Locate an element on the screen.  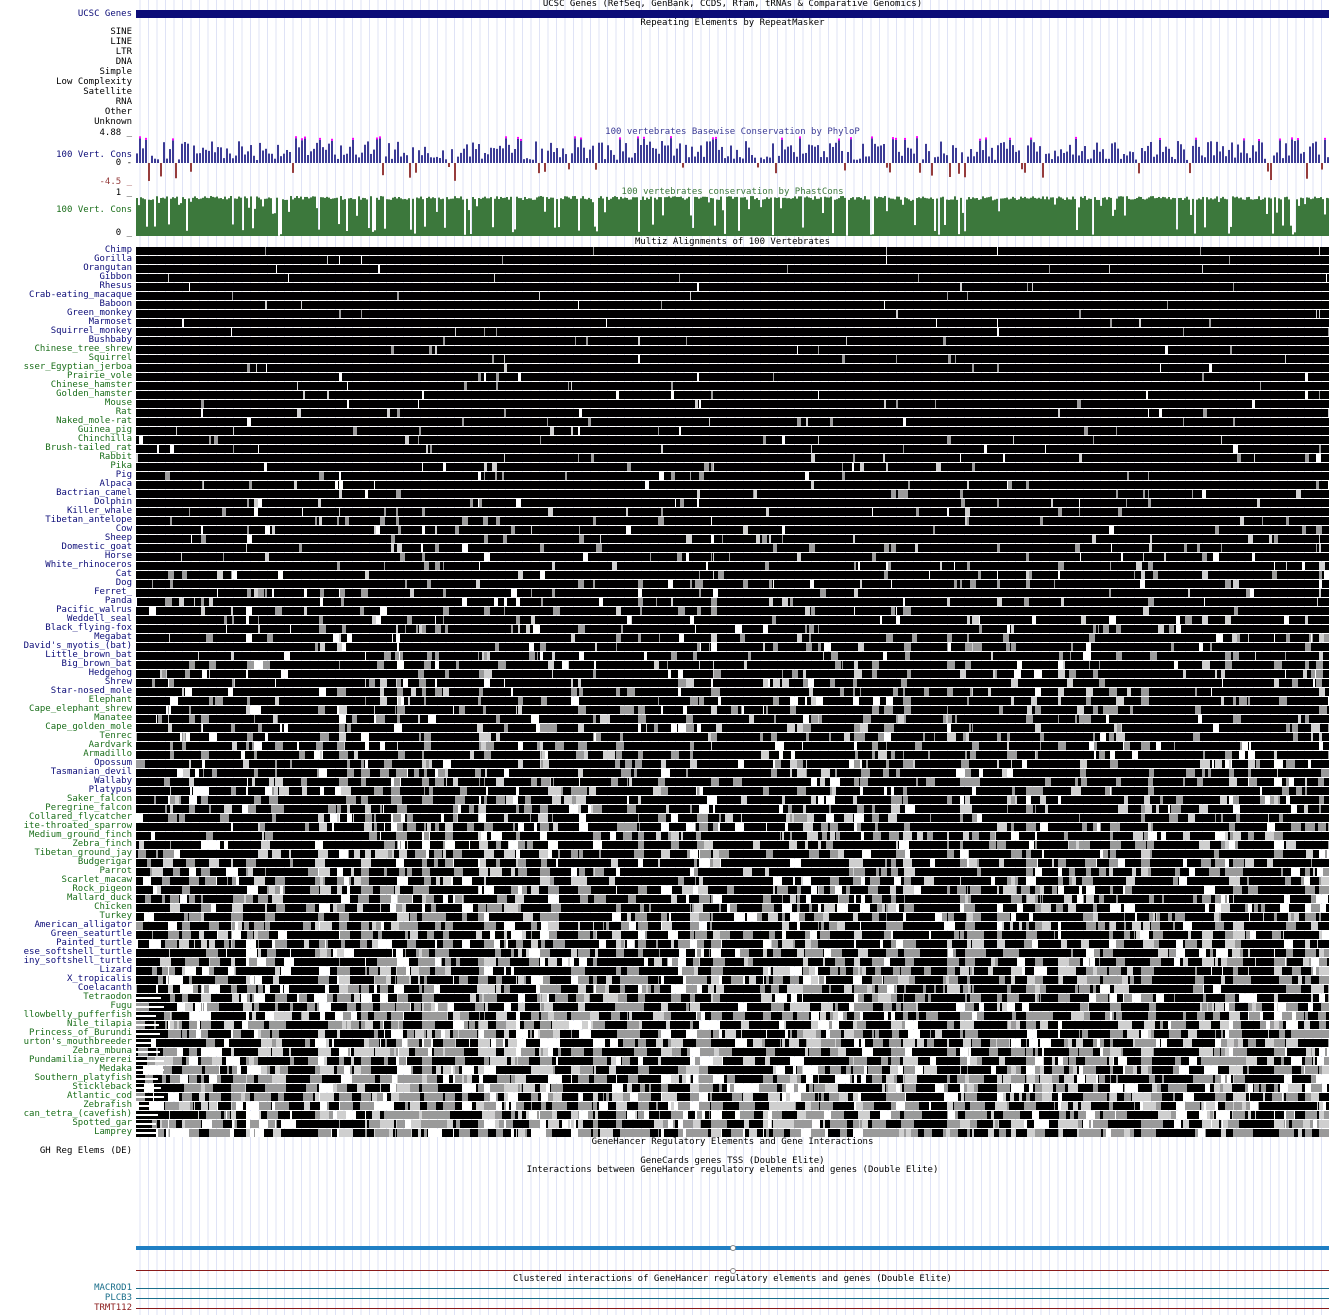
species-label: Squirrel is located at coordinates (110, 358).